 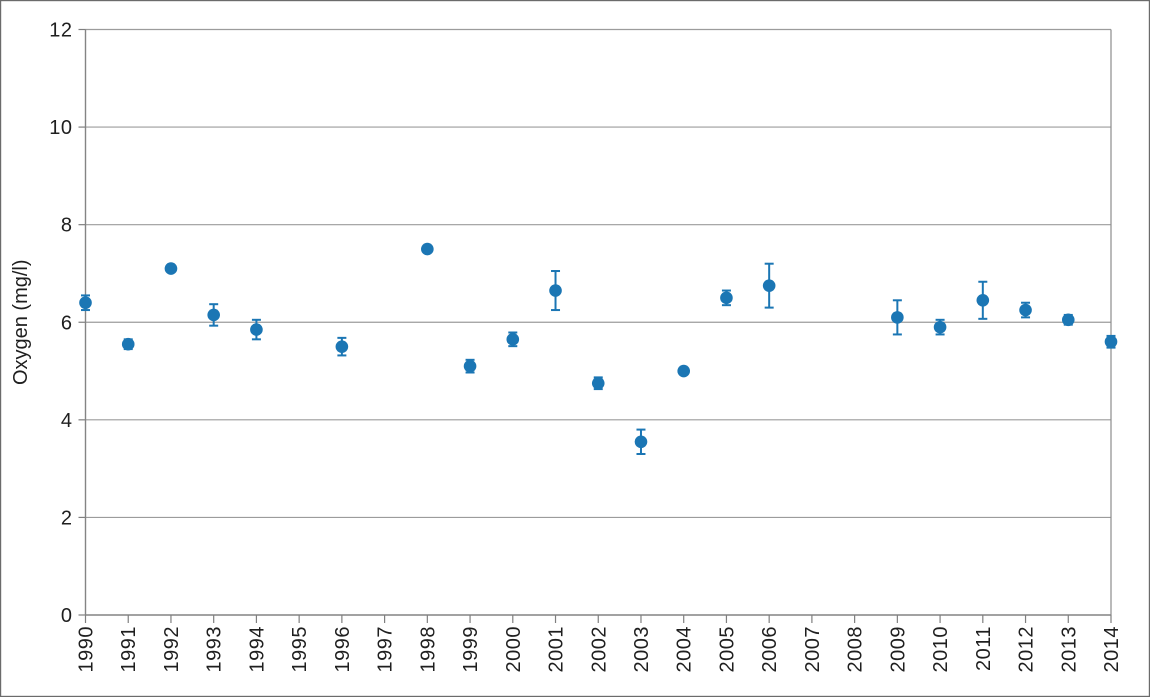 I want to click on x-tick-label: 2011, so click(x=984, y=648).